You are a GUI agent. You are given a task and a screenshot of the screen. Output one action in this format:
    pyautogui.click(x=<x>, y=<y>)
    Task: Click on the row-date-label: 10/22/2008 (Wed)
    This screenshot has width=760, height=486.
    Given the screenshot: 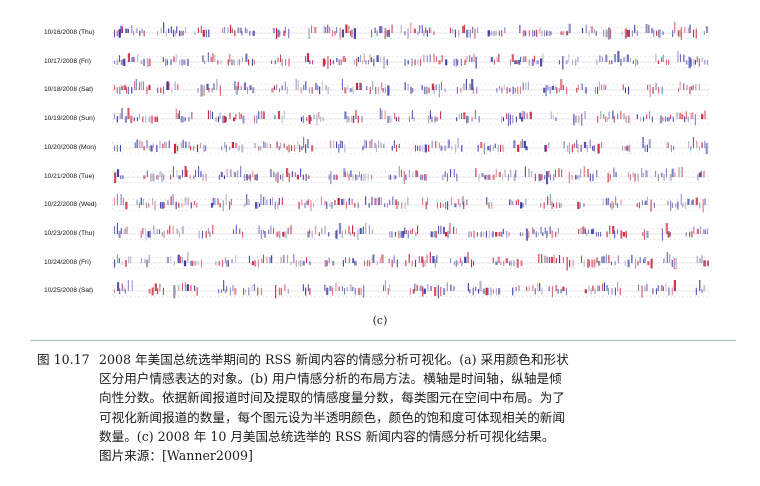 What is the action you would take?
    pyautogui.click(x=70, y=205)
    